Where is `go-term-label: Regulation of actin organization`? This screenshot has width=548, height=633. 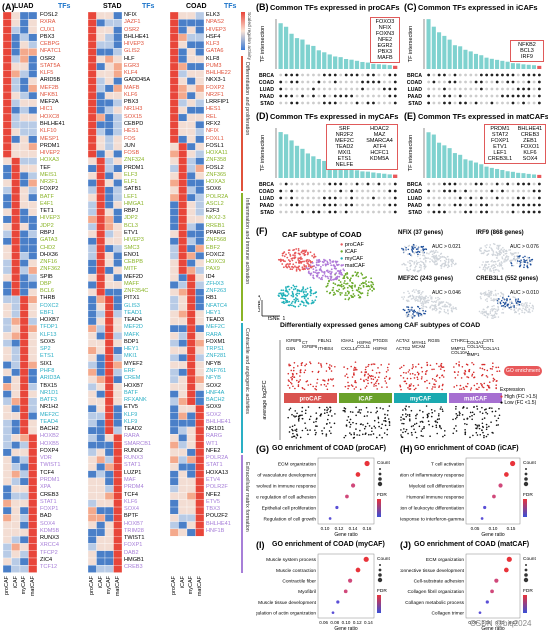 go-term-label: Regulation of actin organization is located at coordinates (286, 613).